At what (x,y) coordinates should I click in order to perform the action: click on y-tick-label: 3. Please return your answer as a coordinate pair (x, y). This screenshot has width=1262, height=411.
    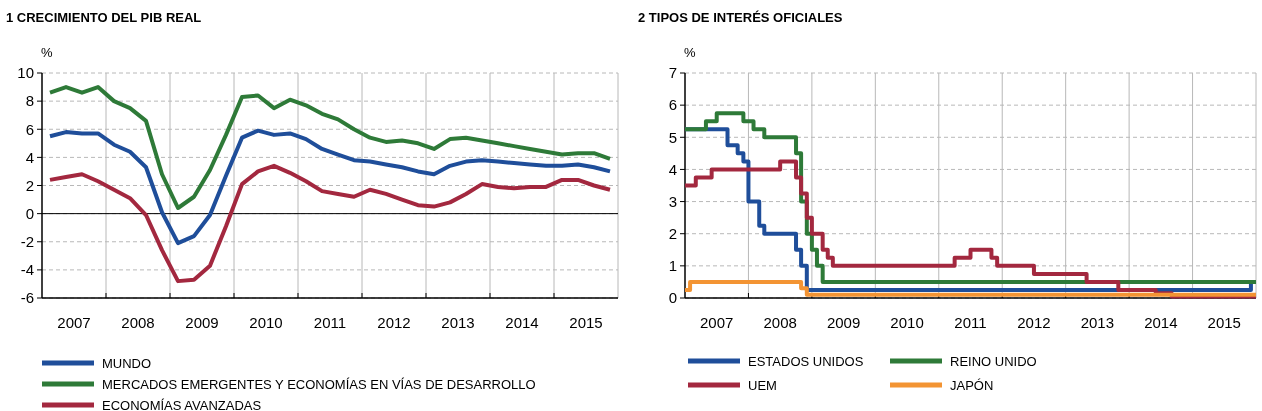
    Looking at the image, I should click on (672, 201).